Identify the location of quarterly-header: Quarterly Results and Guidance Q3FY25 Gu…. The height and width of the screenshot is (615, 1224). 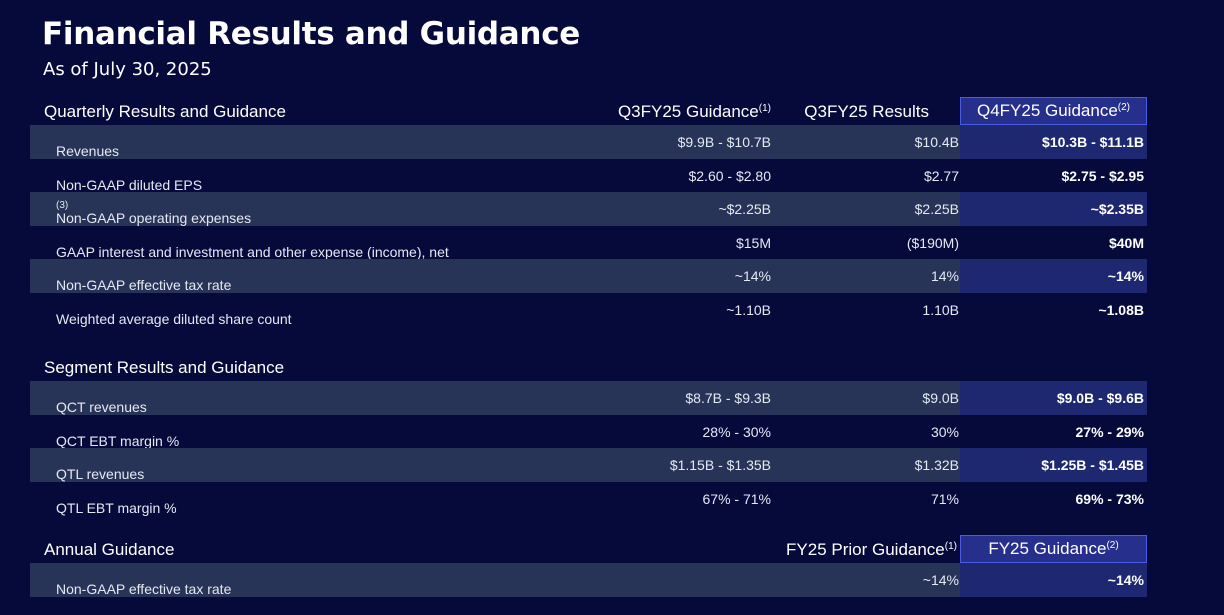
(588, 111).